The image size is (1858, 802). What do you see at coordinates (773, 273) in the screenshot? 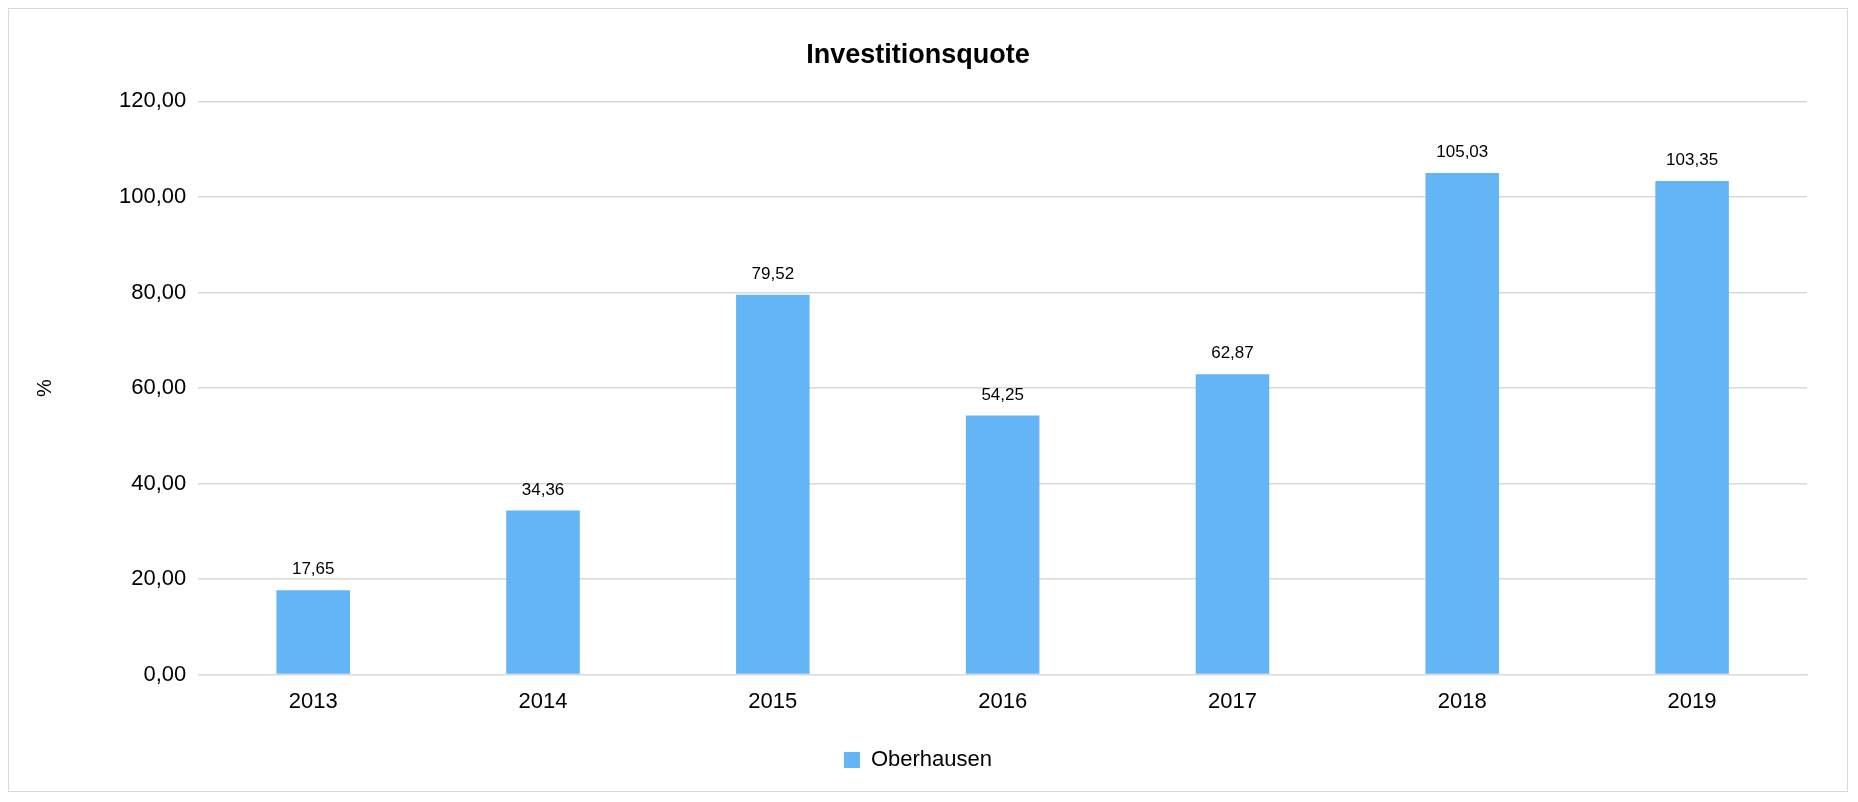
I see `data-label: 79,52` at bounding box center [773, 273].